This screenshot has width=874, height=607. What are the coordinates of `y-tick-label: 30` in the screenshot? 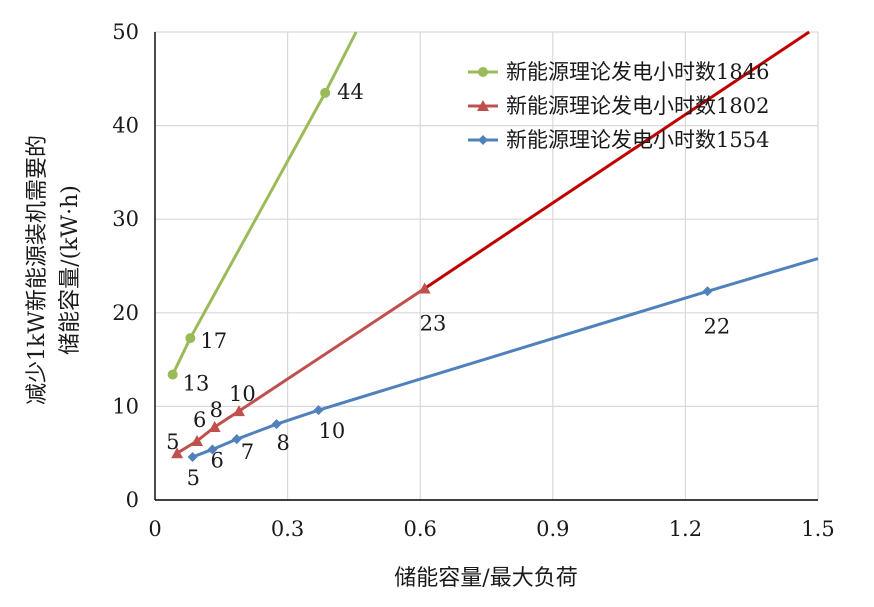 It's located at (125, 219).